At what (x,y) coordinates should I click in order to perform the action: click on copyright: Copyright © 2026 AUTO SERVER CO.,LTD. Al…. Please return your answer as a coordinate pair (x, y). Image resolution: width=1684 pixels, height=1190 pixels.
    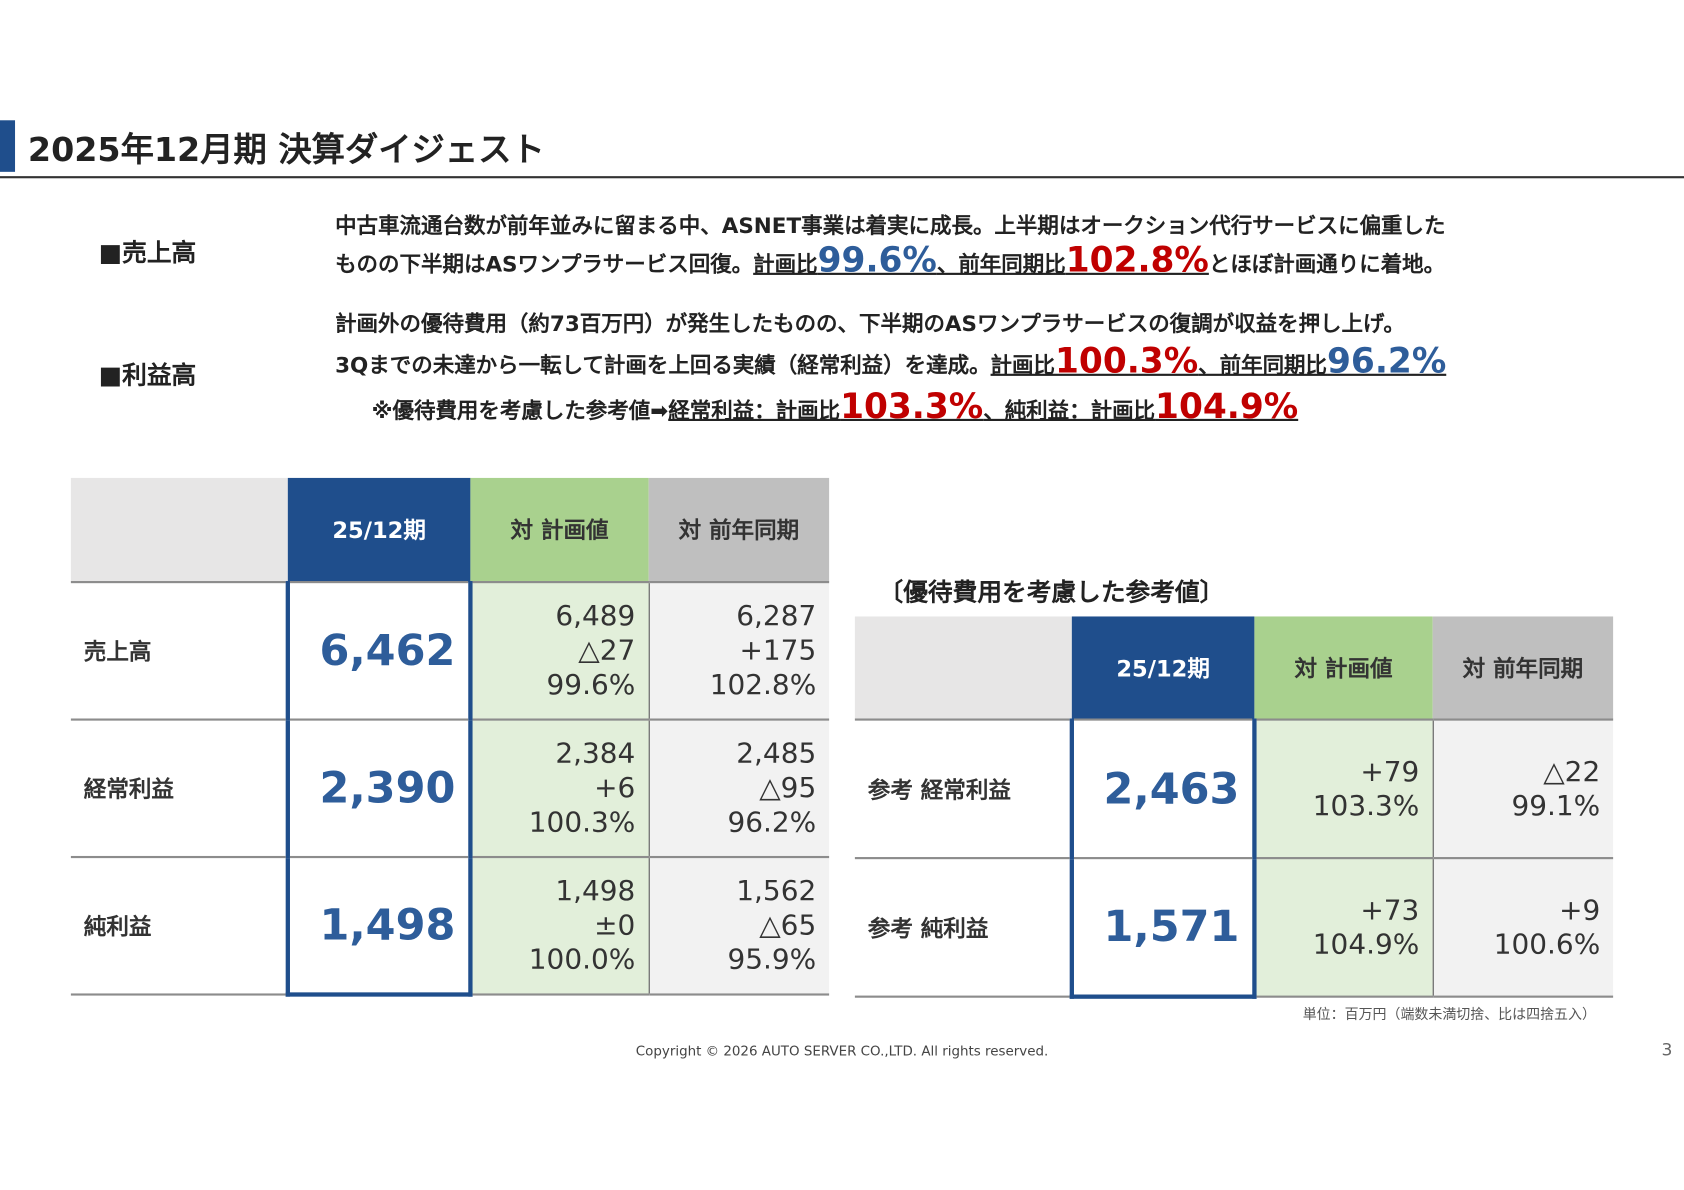
    Looking at the image, I should click on (842, 1050).